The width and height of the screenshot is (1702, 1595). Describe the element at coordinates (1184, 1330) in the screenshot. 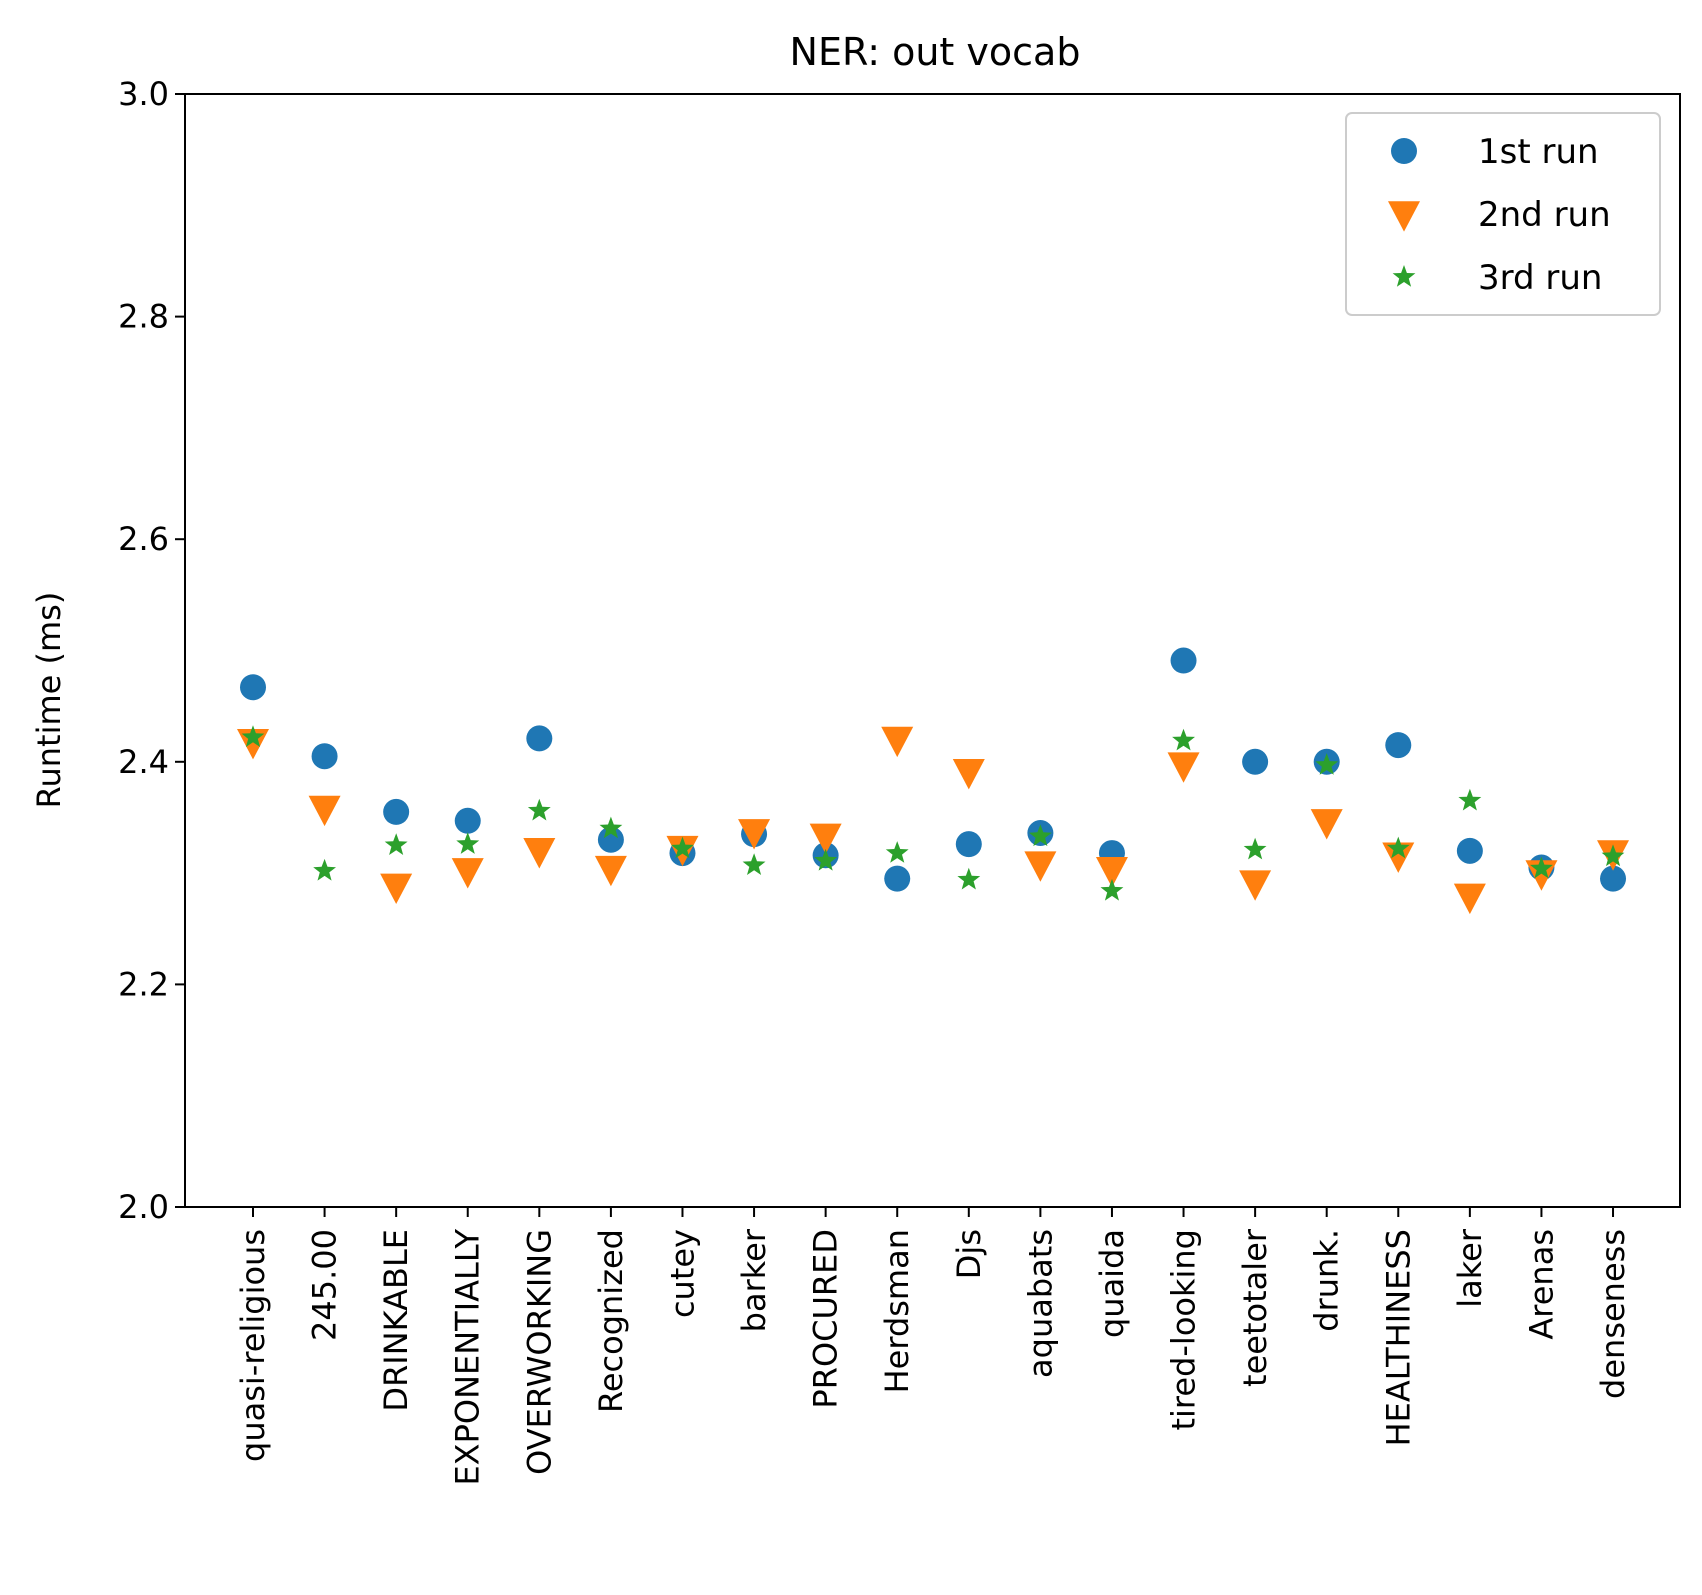

I see `x-tick-label: tired-looking` at that location.